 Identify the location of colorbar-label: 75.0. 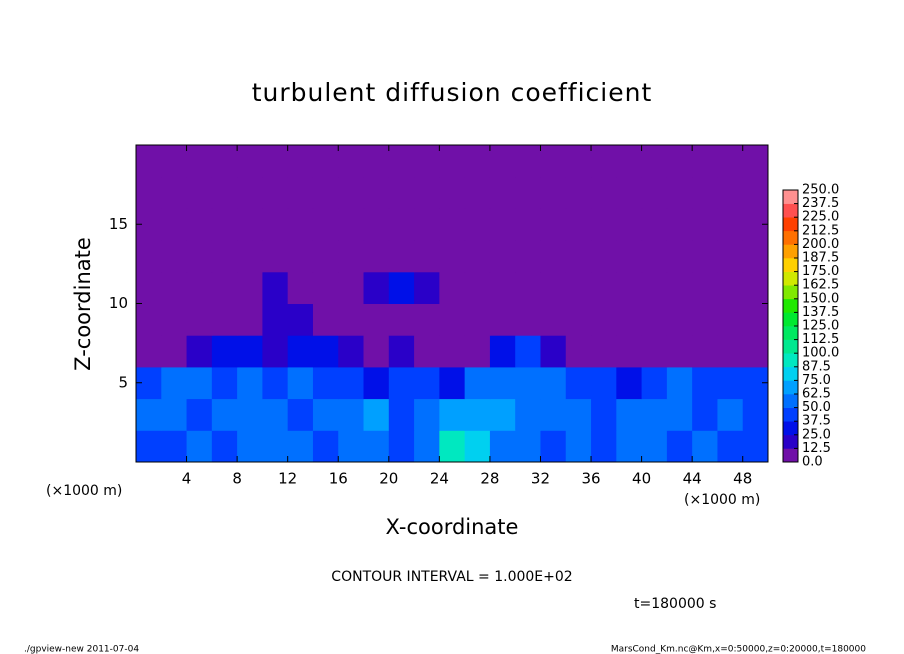
(816, 380).